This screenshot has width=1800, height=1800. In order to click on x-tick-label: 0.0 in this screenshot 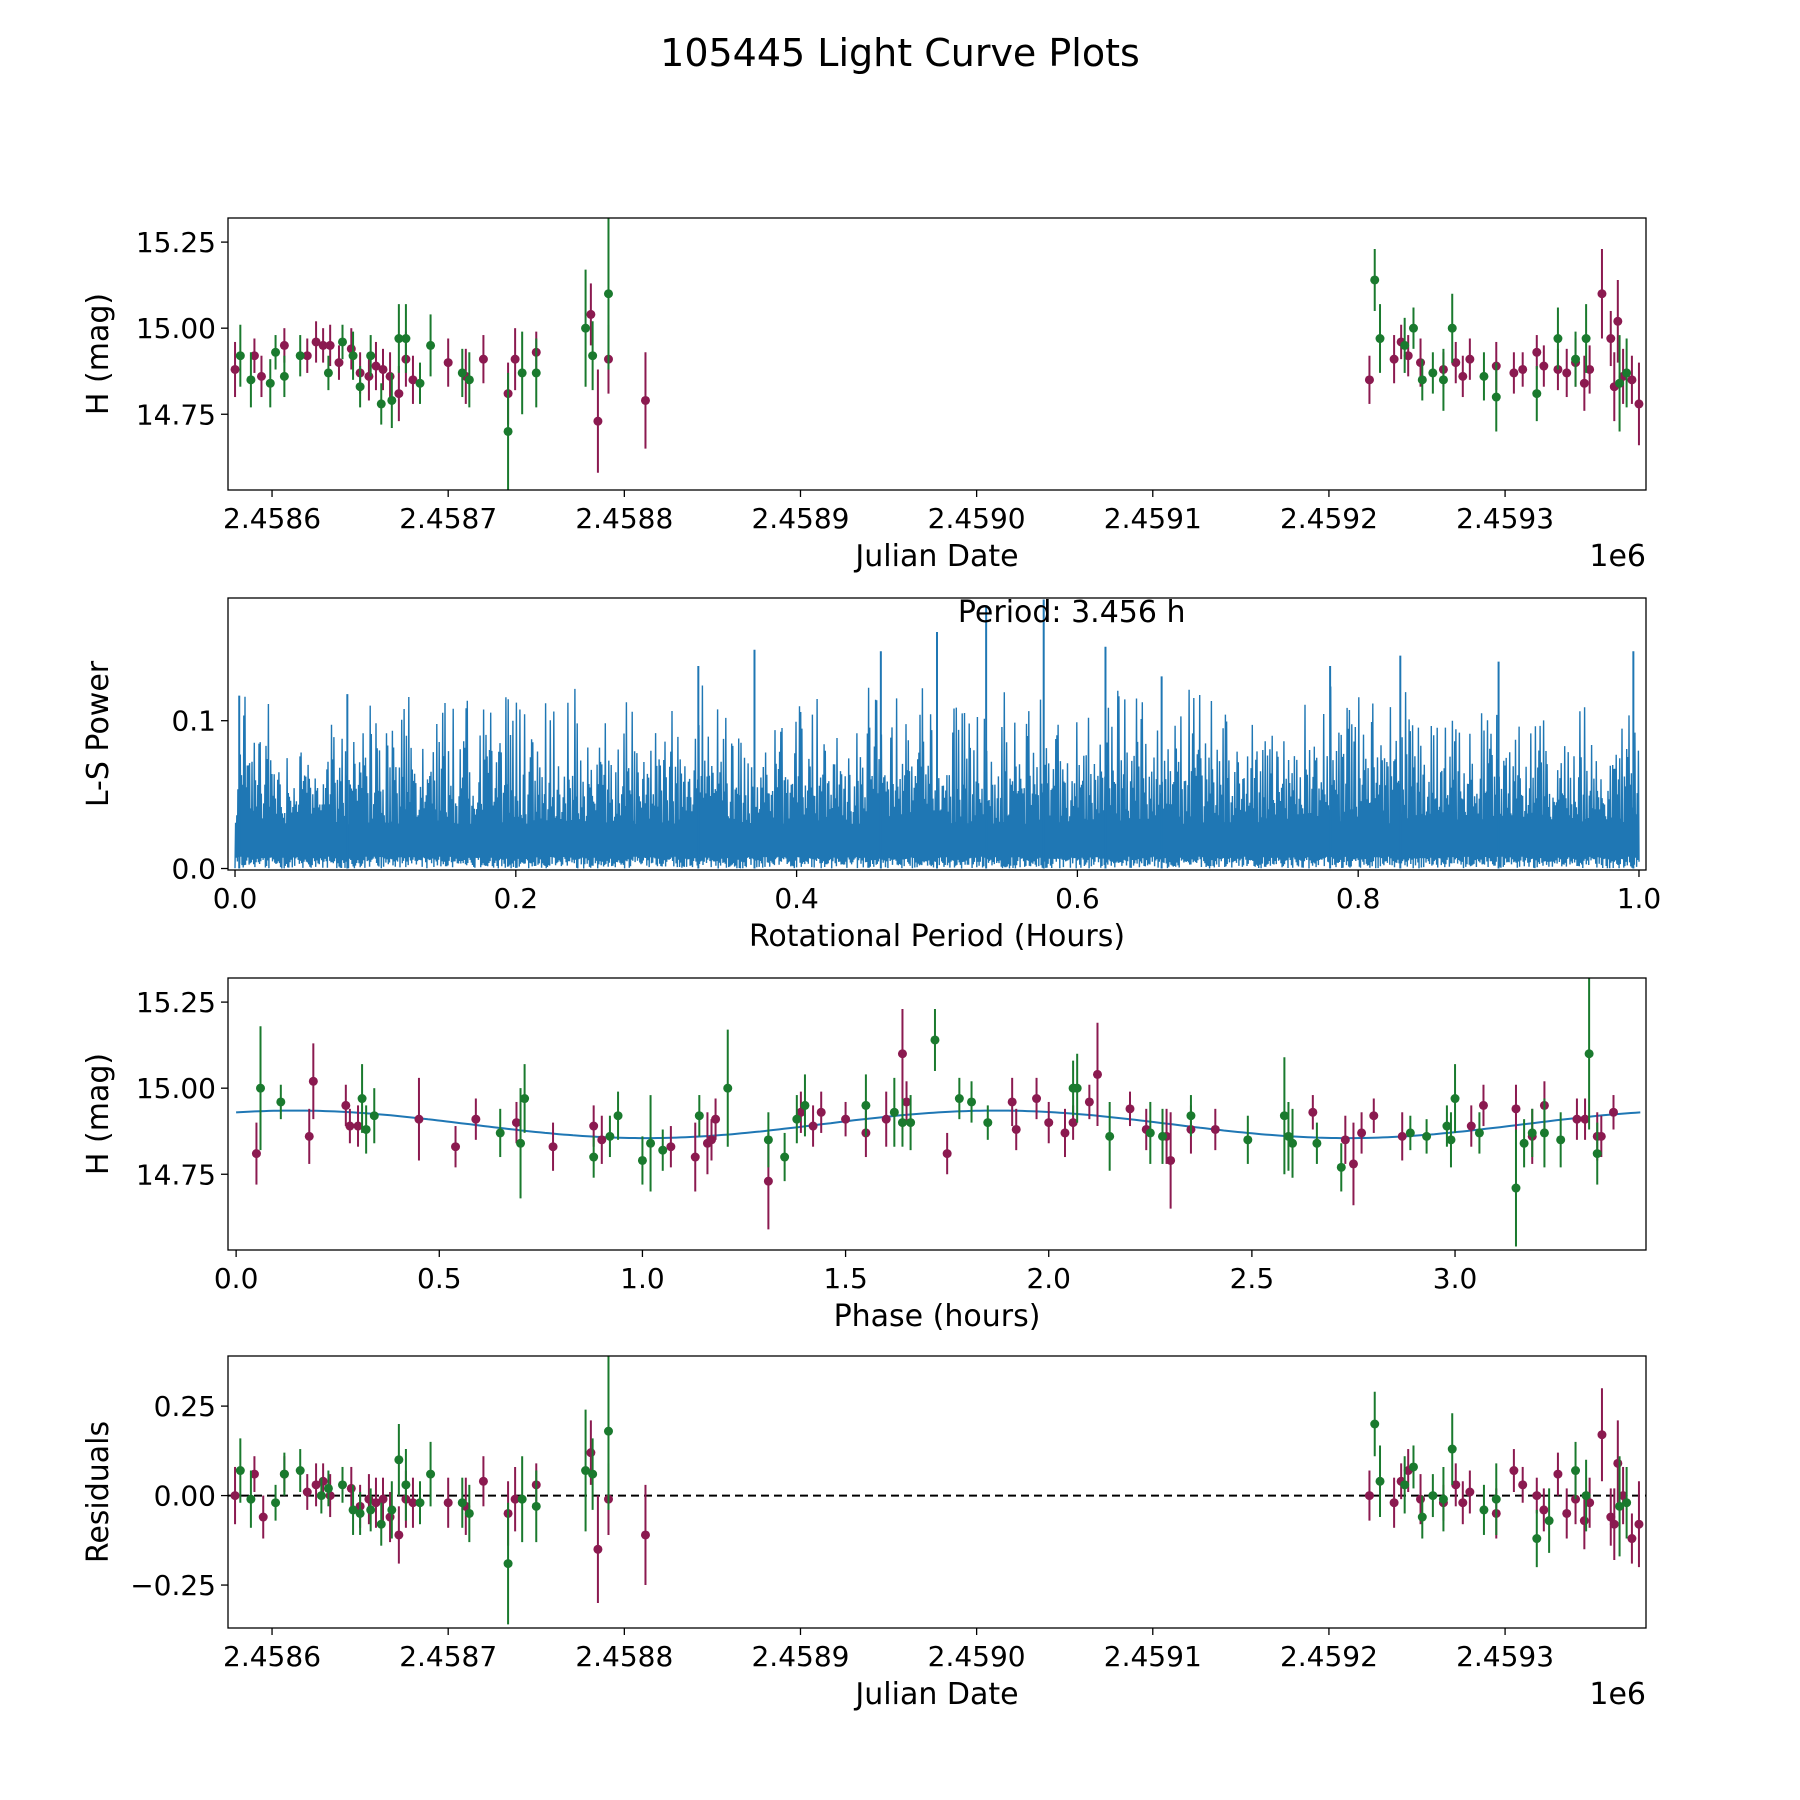, I will do `click(236, 1278)`.